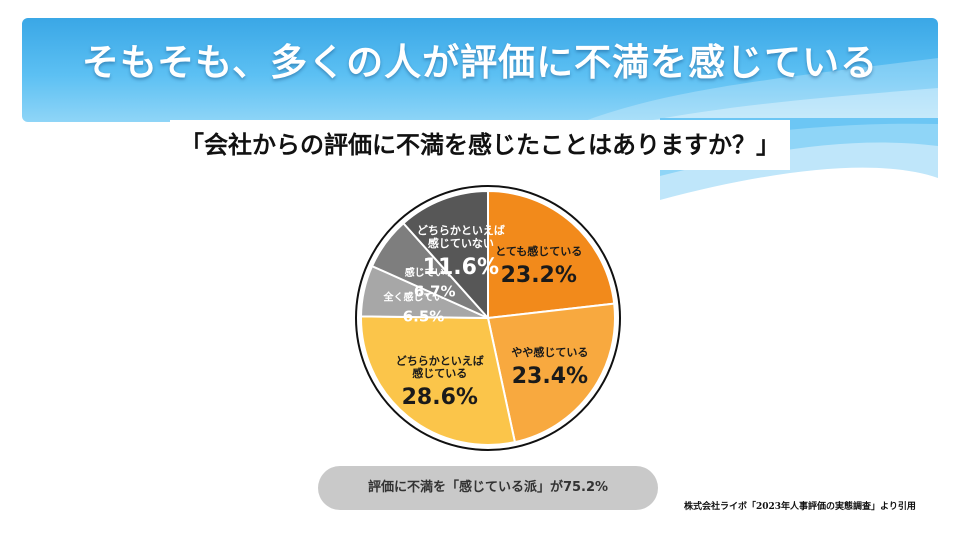 The width and height of the screenshot is (960, 540). Describe the element at coordinates (435, 292) in the screenshot. I see `slice-value-4: 6.7%` at that location.